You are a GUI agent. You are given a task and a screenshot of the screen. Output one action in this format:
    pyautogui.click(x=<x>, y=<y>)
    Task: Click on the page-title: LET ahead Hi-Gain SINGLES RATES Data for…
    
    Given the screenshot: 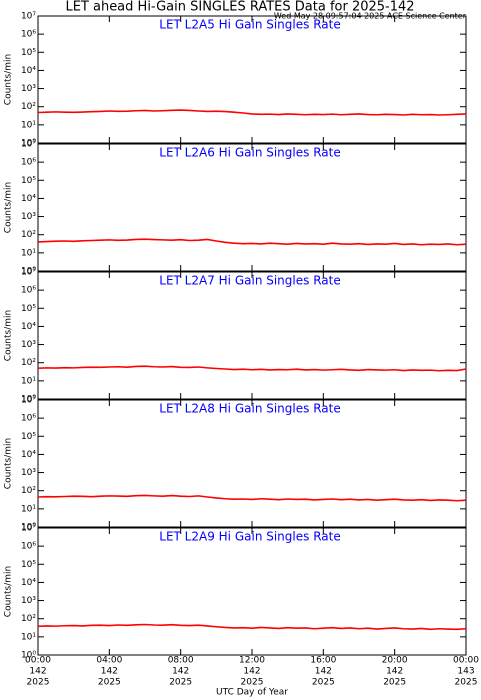 What is the action you would take?
    pyautogui.click(x=239, y=7)
    